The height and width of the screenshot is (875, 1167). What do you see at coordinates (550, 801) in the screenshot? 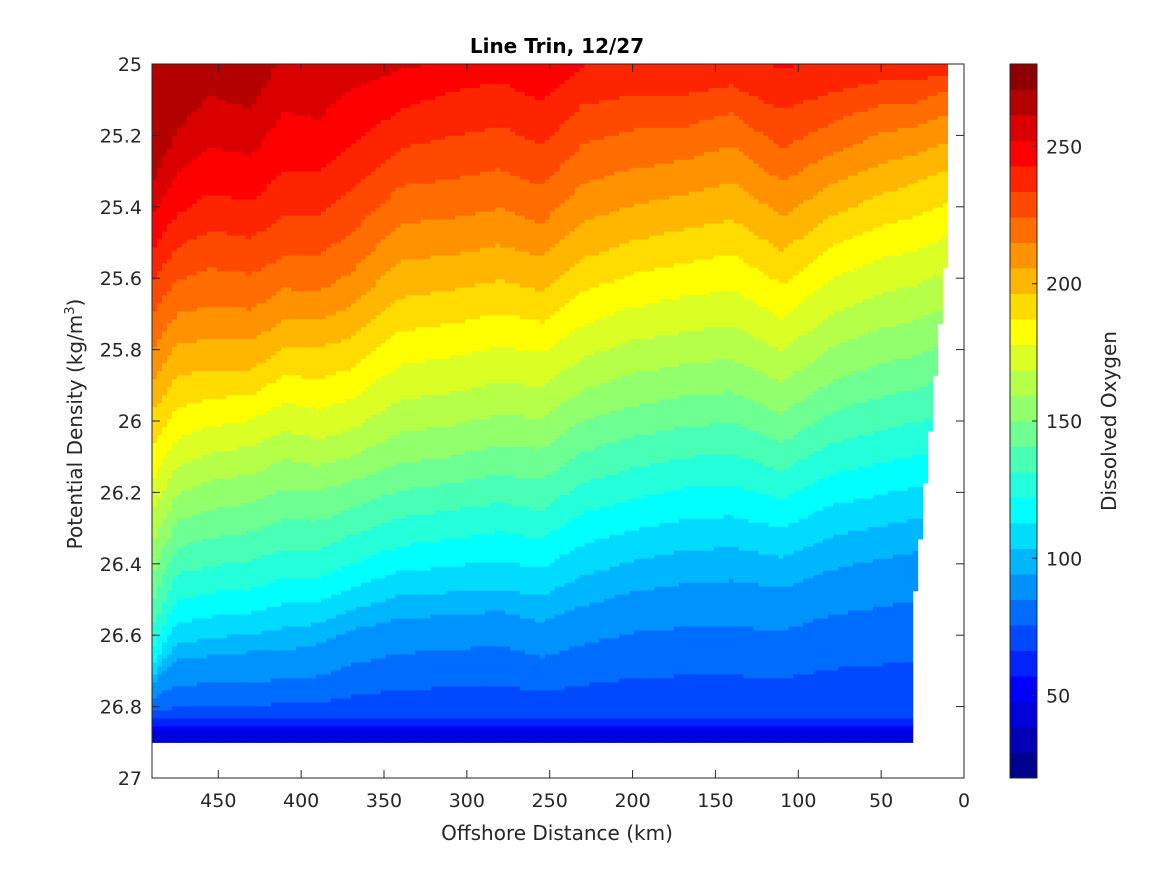
I see `x-tick-label: 250` at bounding box center [550, 801].